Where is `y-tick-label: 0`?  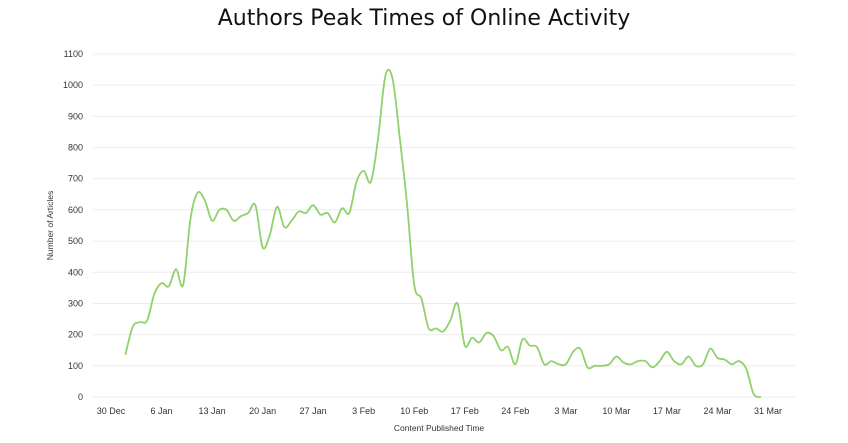
y-tick-label: 0 is located at coordinates (80, 397).